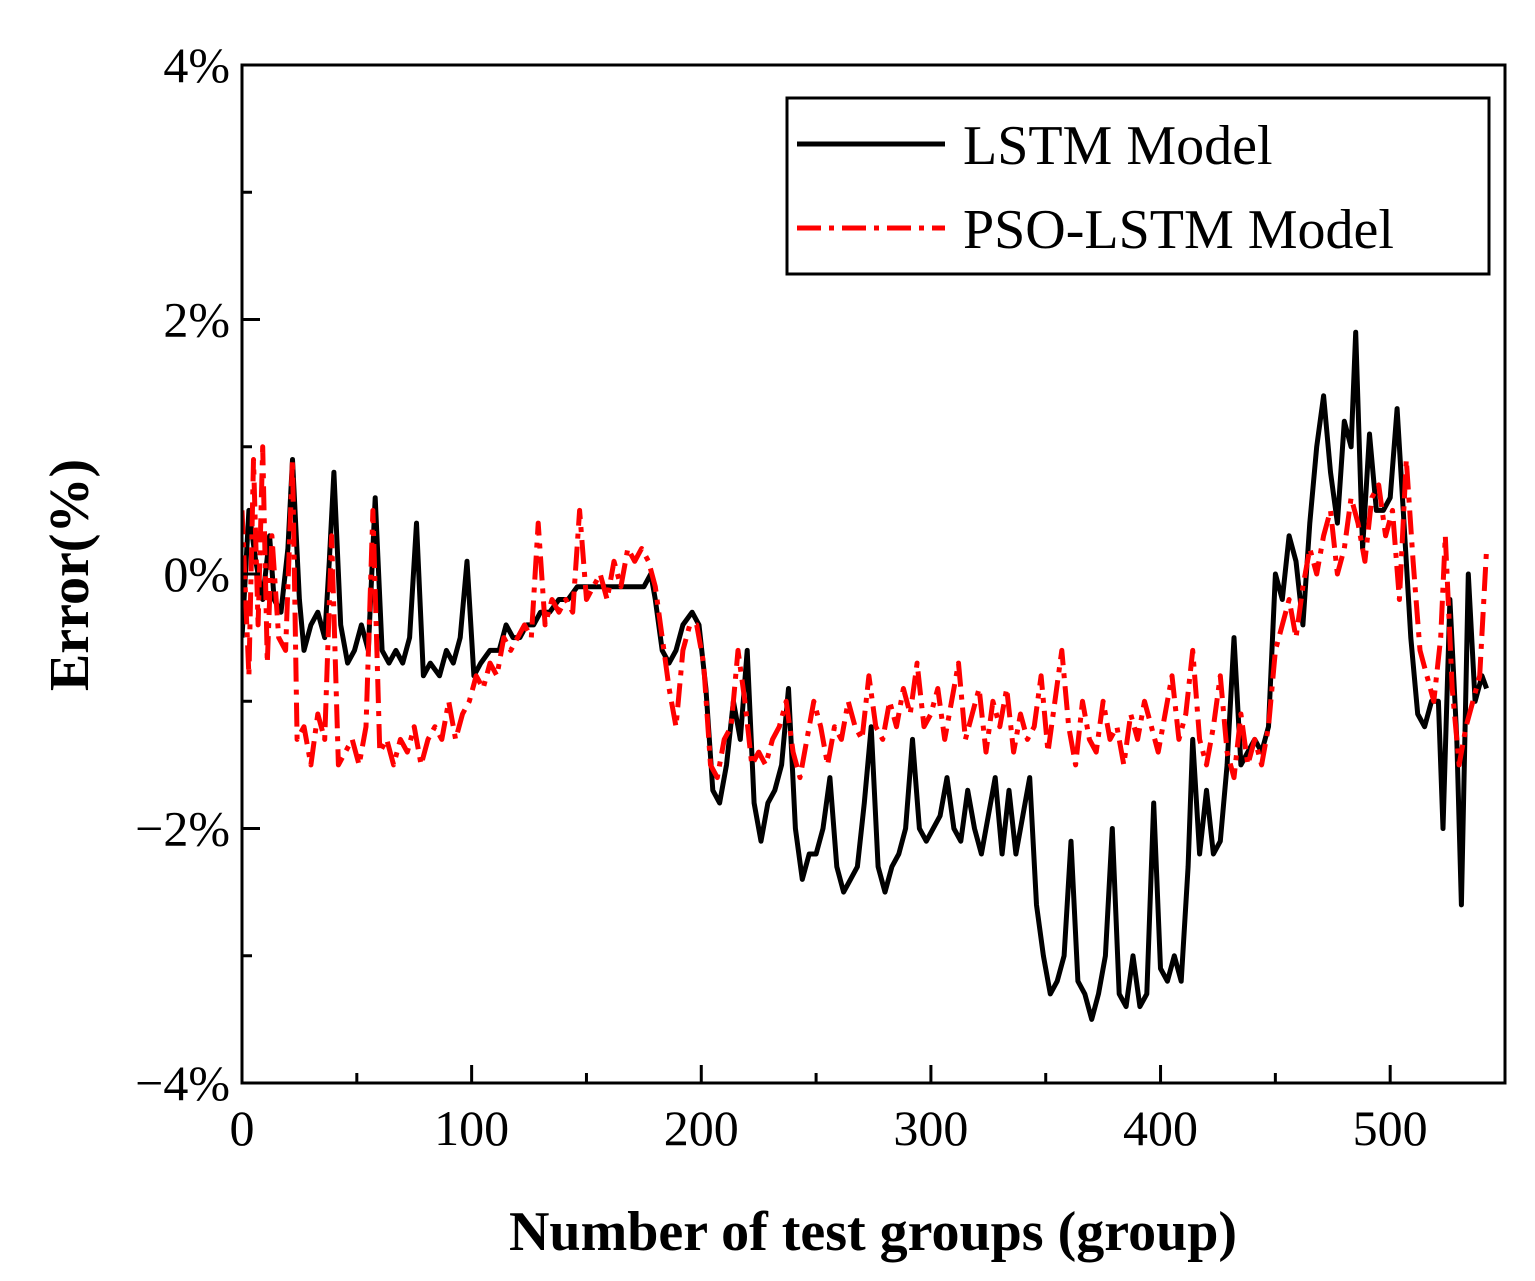 This screenshot has height=1281, width=1535. What do you see at coordinates (1118, 146) in the screenshot?
I see `legend-label-0: LSTM Model` at bounding box center [1118, 146].